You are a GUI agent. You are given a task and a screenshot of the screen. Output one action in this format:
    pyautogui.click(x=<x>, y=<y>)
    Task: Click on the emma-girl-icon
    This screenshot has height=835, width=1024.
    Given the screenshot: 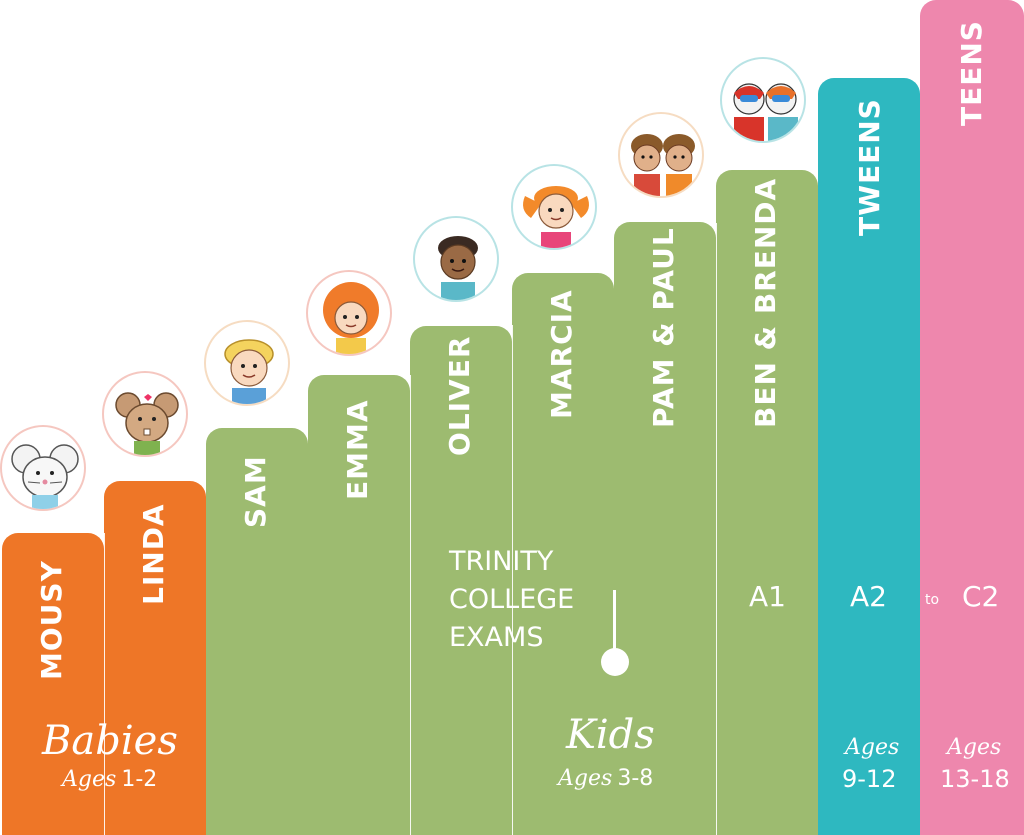 What is the action you would take?
    pyautogui.click(x=349, y=313)
    